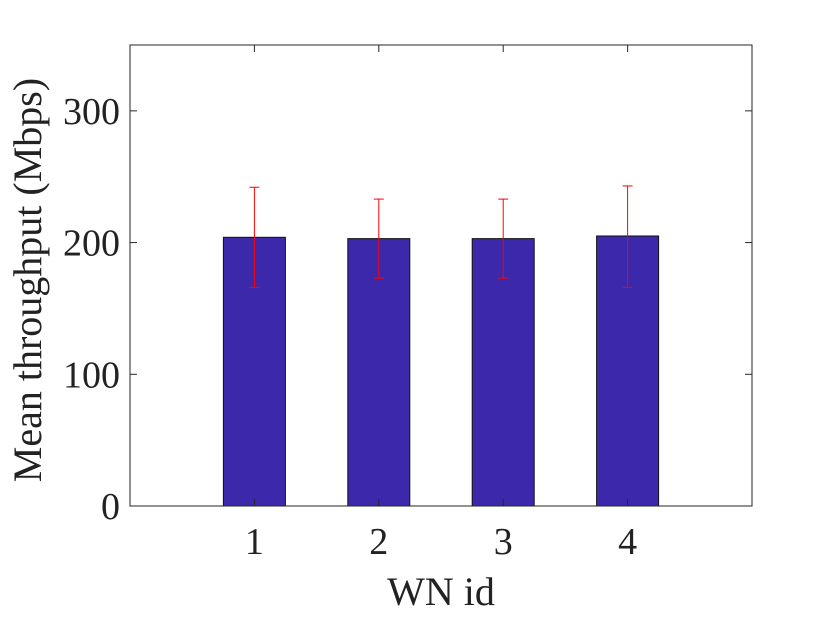 Image resolution: width=830 pixels, height=618 pixels. What do you see at coordinates (627, 542) in the screenshot?
I see `x-tick-label-4: 4` at bounding box center [627, 542].